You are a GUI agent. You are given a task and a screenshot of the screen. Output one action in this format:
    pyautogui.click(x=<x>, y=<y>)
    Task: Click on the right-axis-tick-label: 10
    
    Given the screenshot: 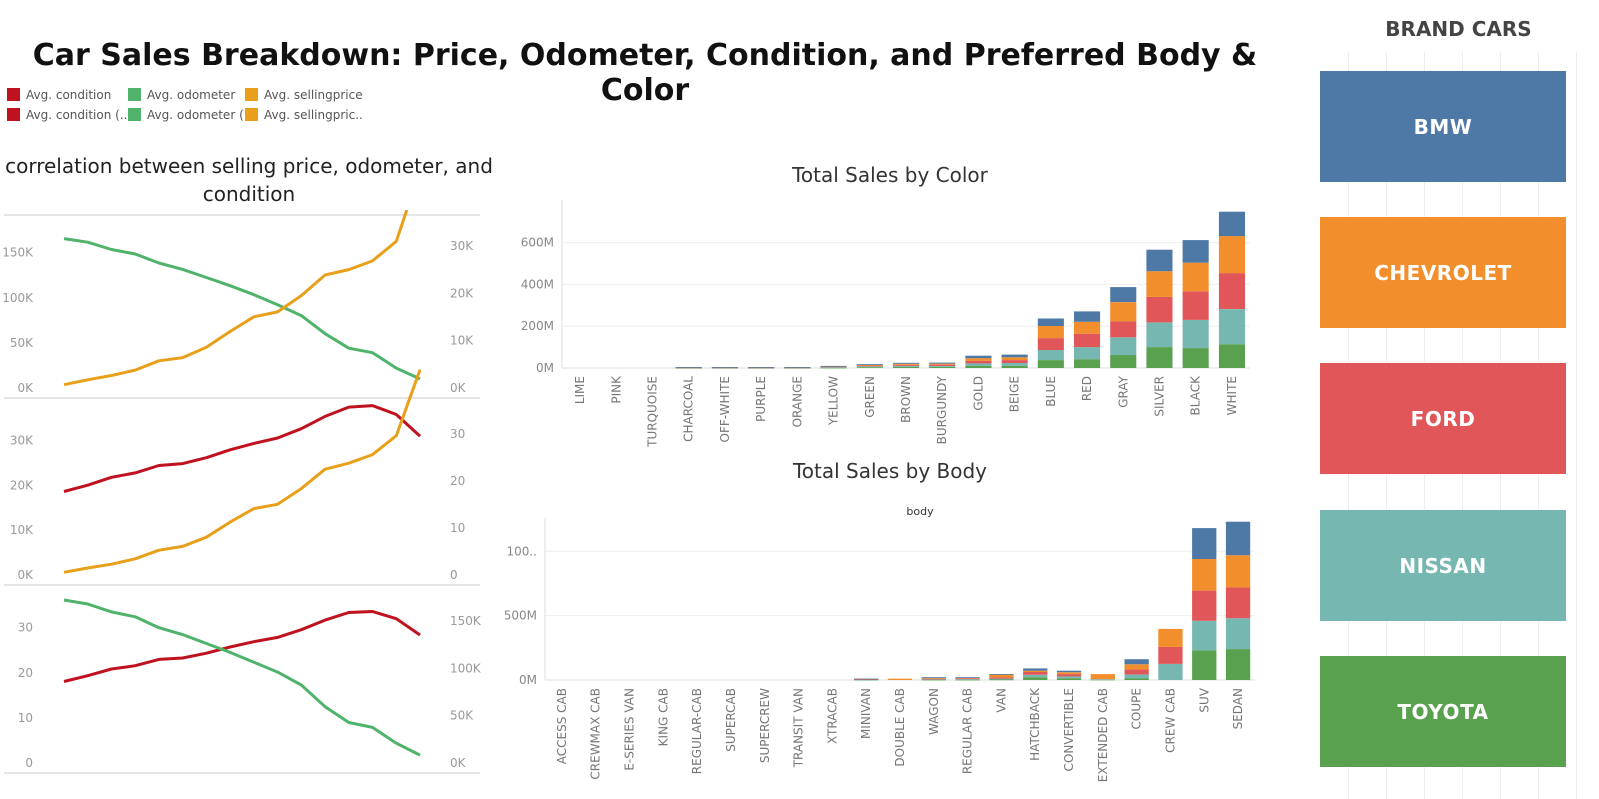 What is the action you would take?
    pyautogui.click(x=457, y=528)
    